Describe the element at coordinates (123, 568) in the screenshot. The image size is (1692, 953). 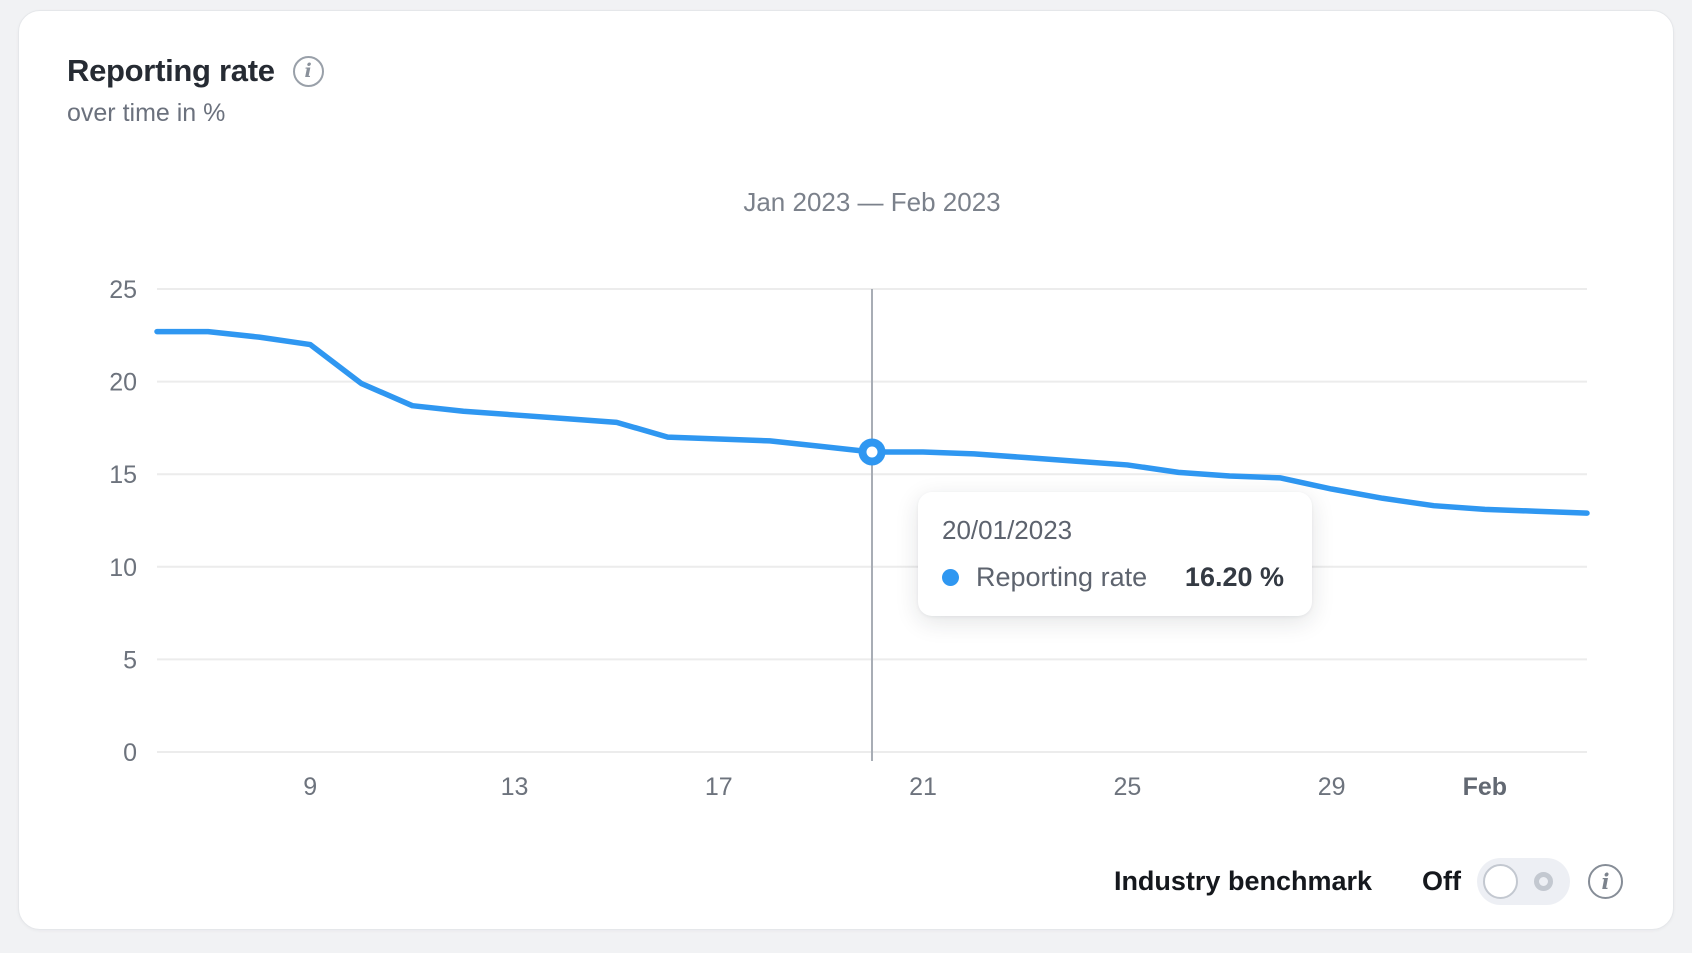
I see `y-tick-label: 10` at that location.